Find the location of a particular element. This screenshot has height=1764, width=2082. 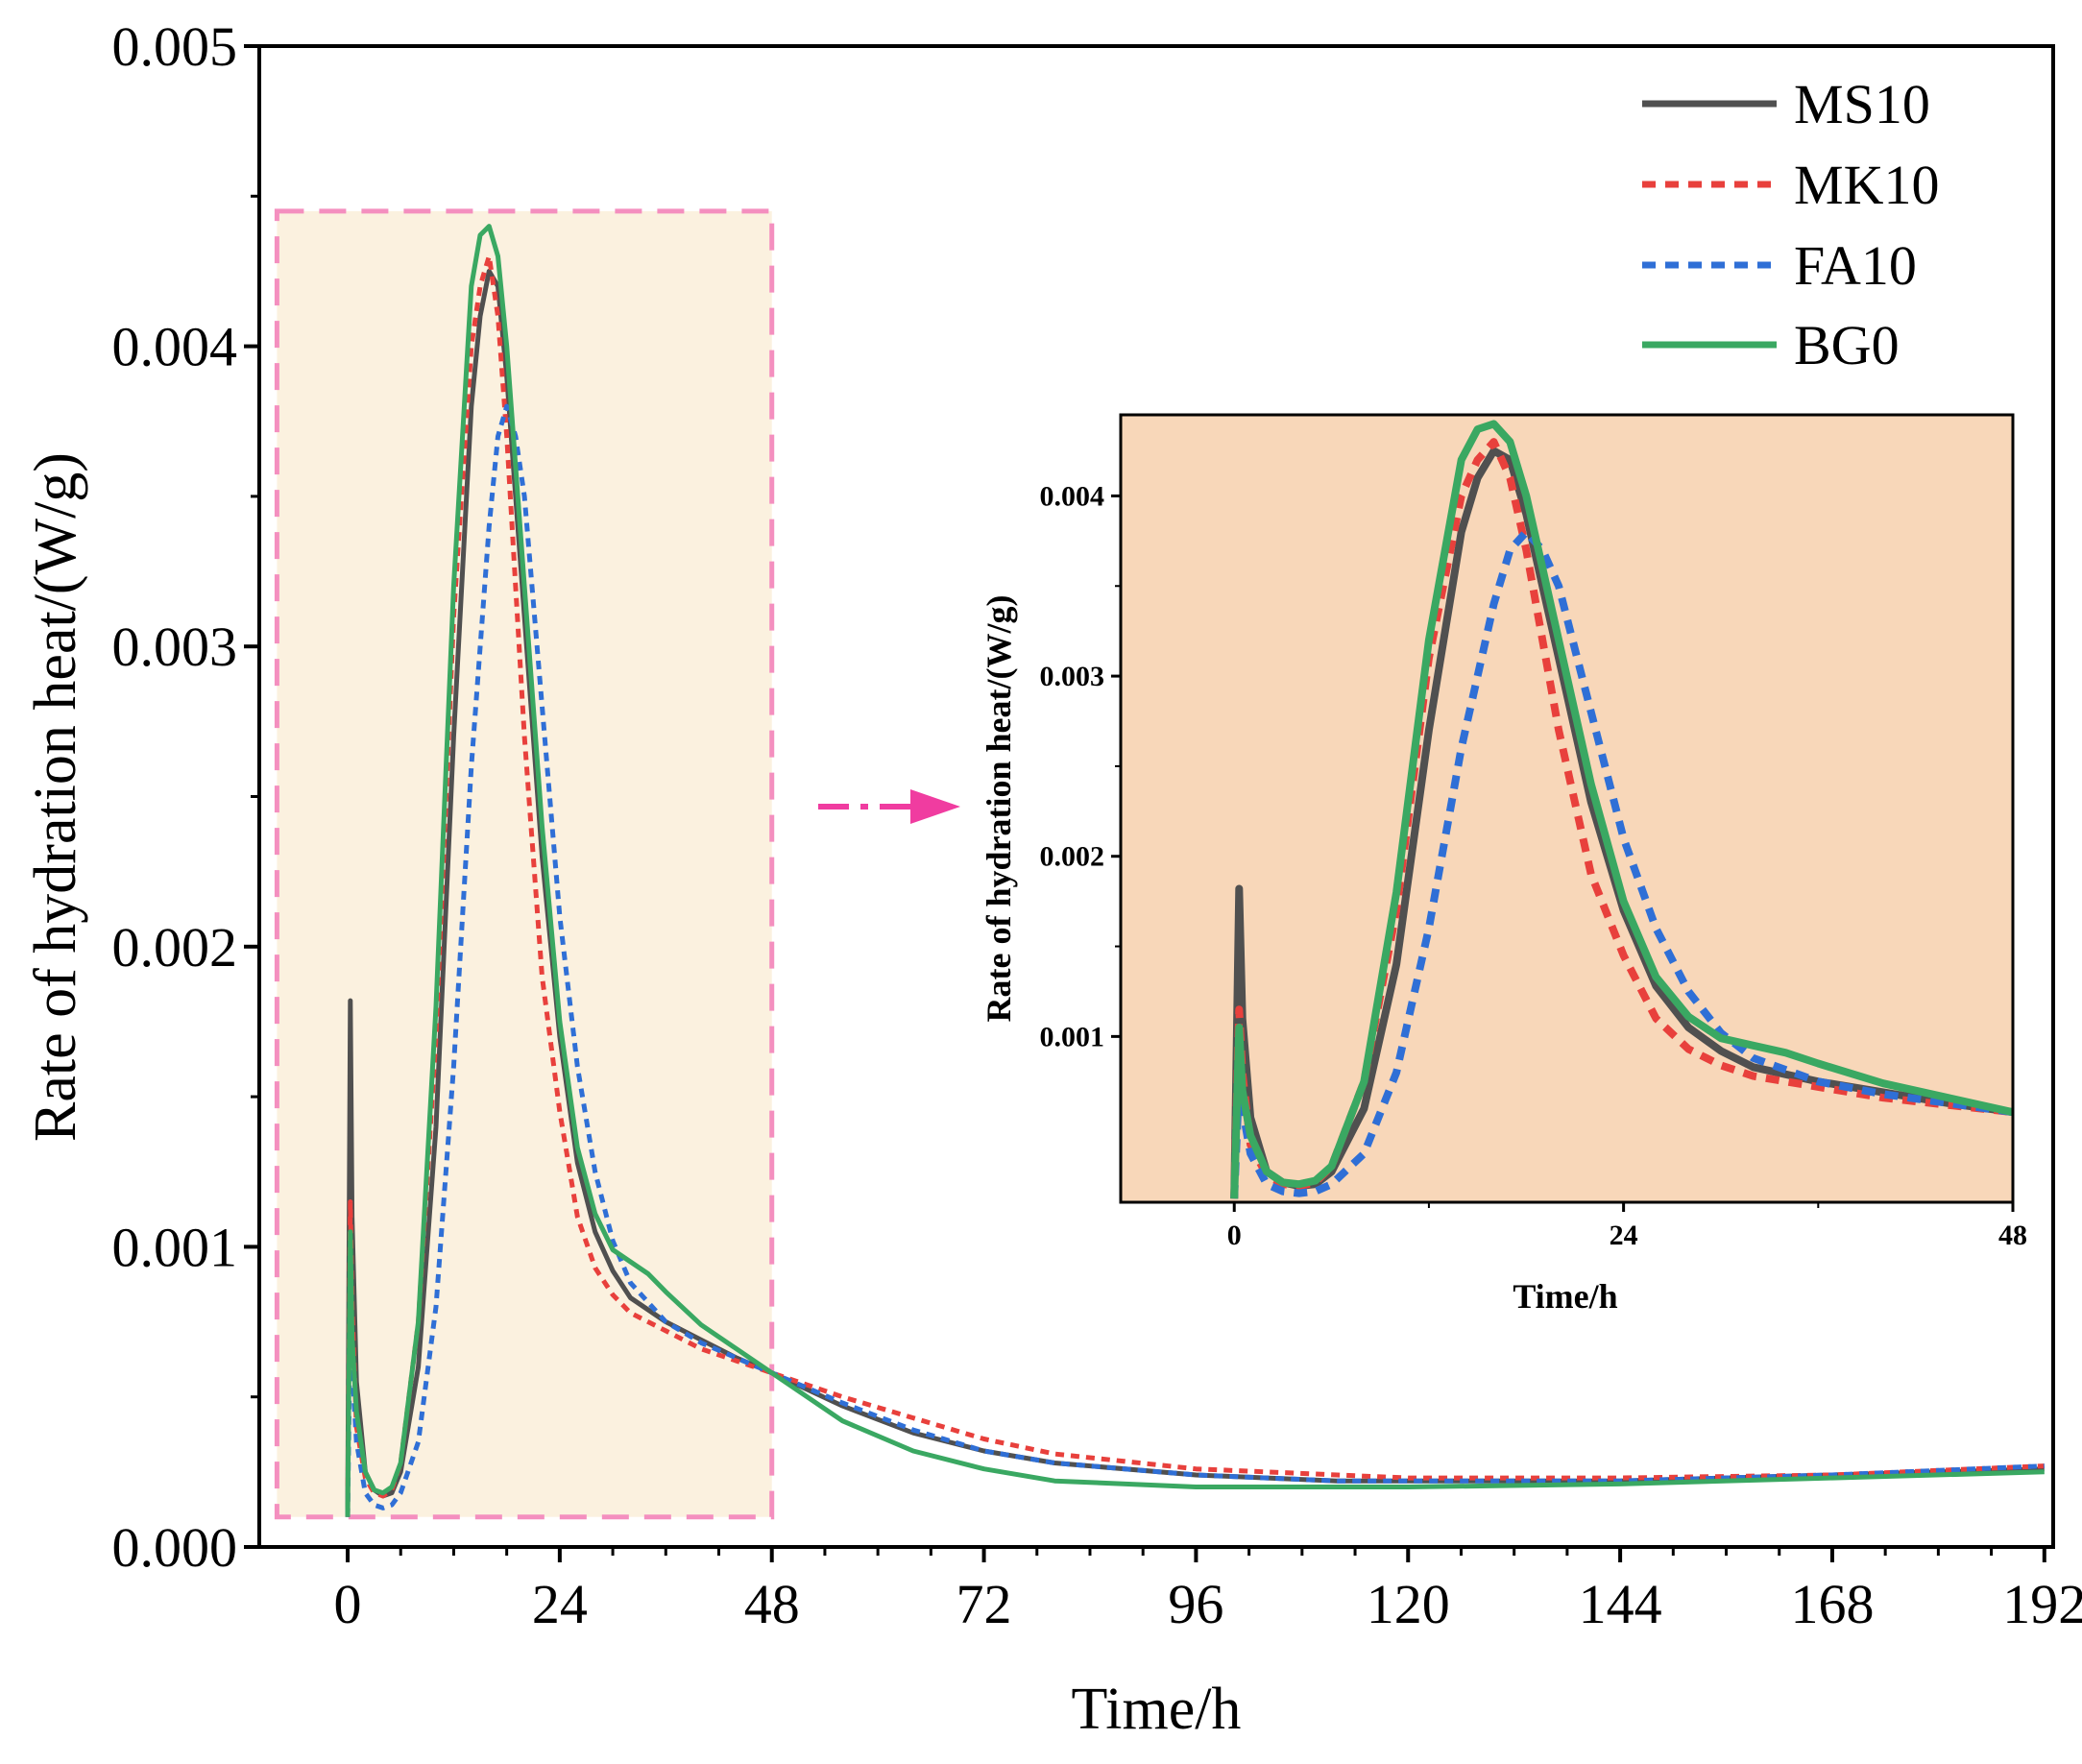

inset-y-tick-label: 0.002 is located at coordinates (1072, 857).